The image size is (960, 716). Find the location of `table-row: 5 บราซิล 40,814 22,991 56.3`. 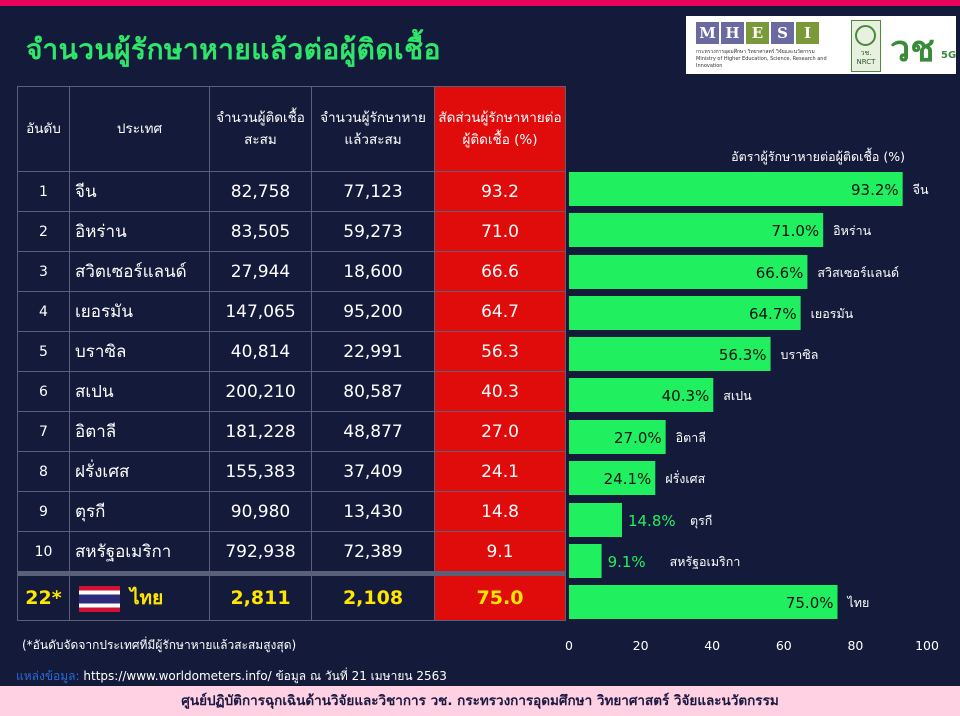

table-row: 5 บราซิล 40,814 22,991 56.3 is located at coordinates (291, 351).